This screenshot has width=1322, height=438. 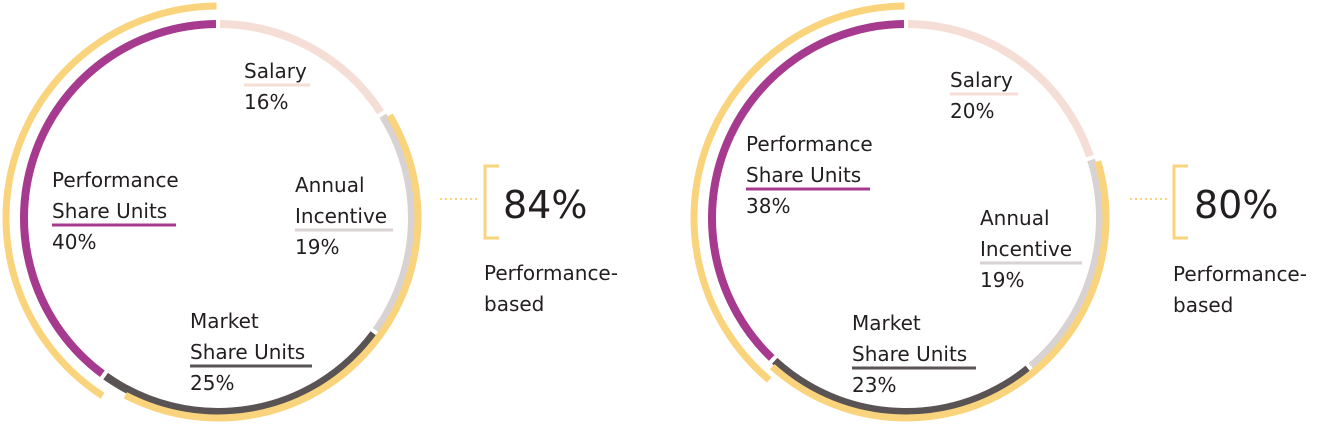 What do you see at coordinates (874, 385) in the screenshot?
I see `segment-value-market: 23%` at bounding box center [874, 385].